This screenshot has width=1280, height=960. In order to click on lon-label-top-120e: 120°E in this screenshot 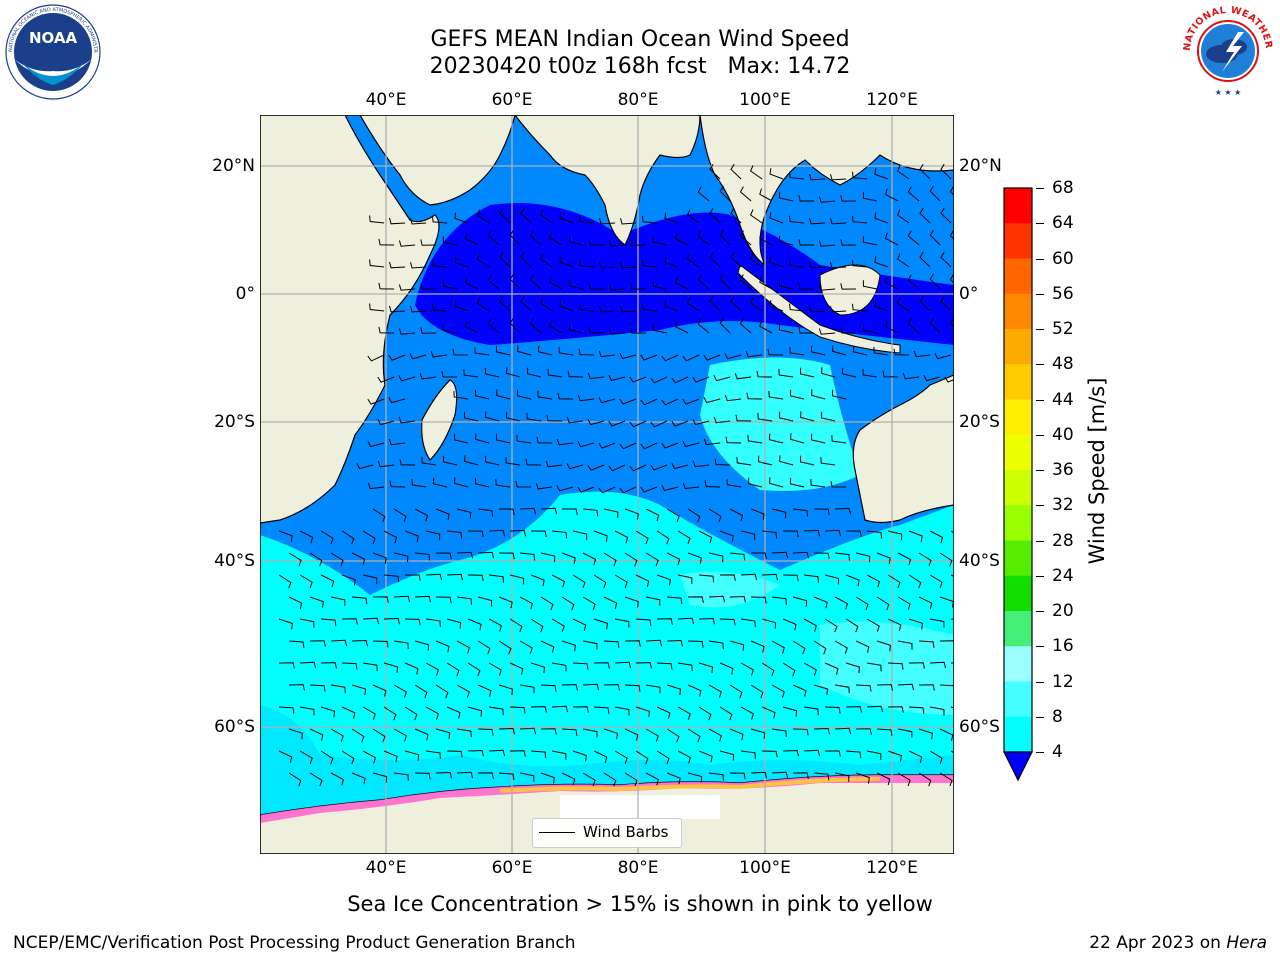, I will do `click(892, 100)`.